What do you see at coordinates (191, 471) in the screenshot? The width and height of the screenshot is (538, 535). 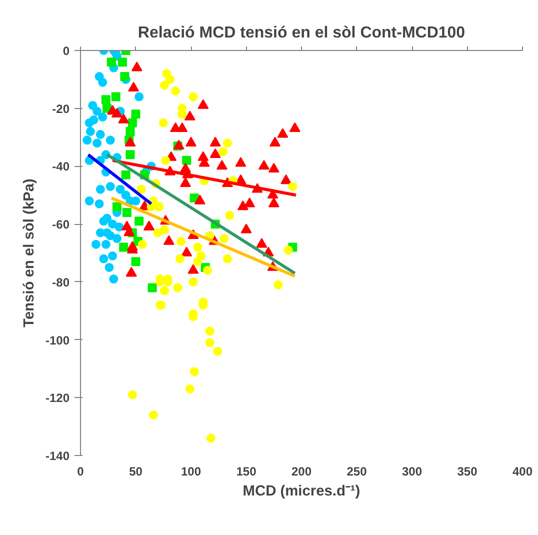 I see `x-tick-label: 100` at bounding box center [191, 471].